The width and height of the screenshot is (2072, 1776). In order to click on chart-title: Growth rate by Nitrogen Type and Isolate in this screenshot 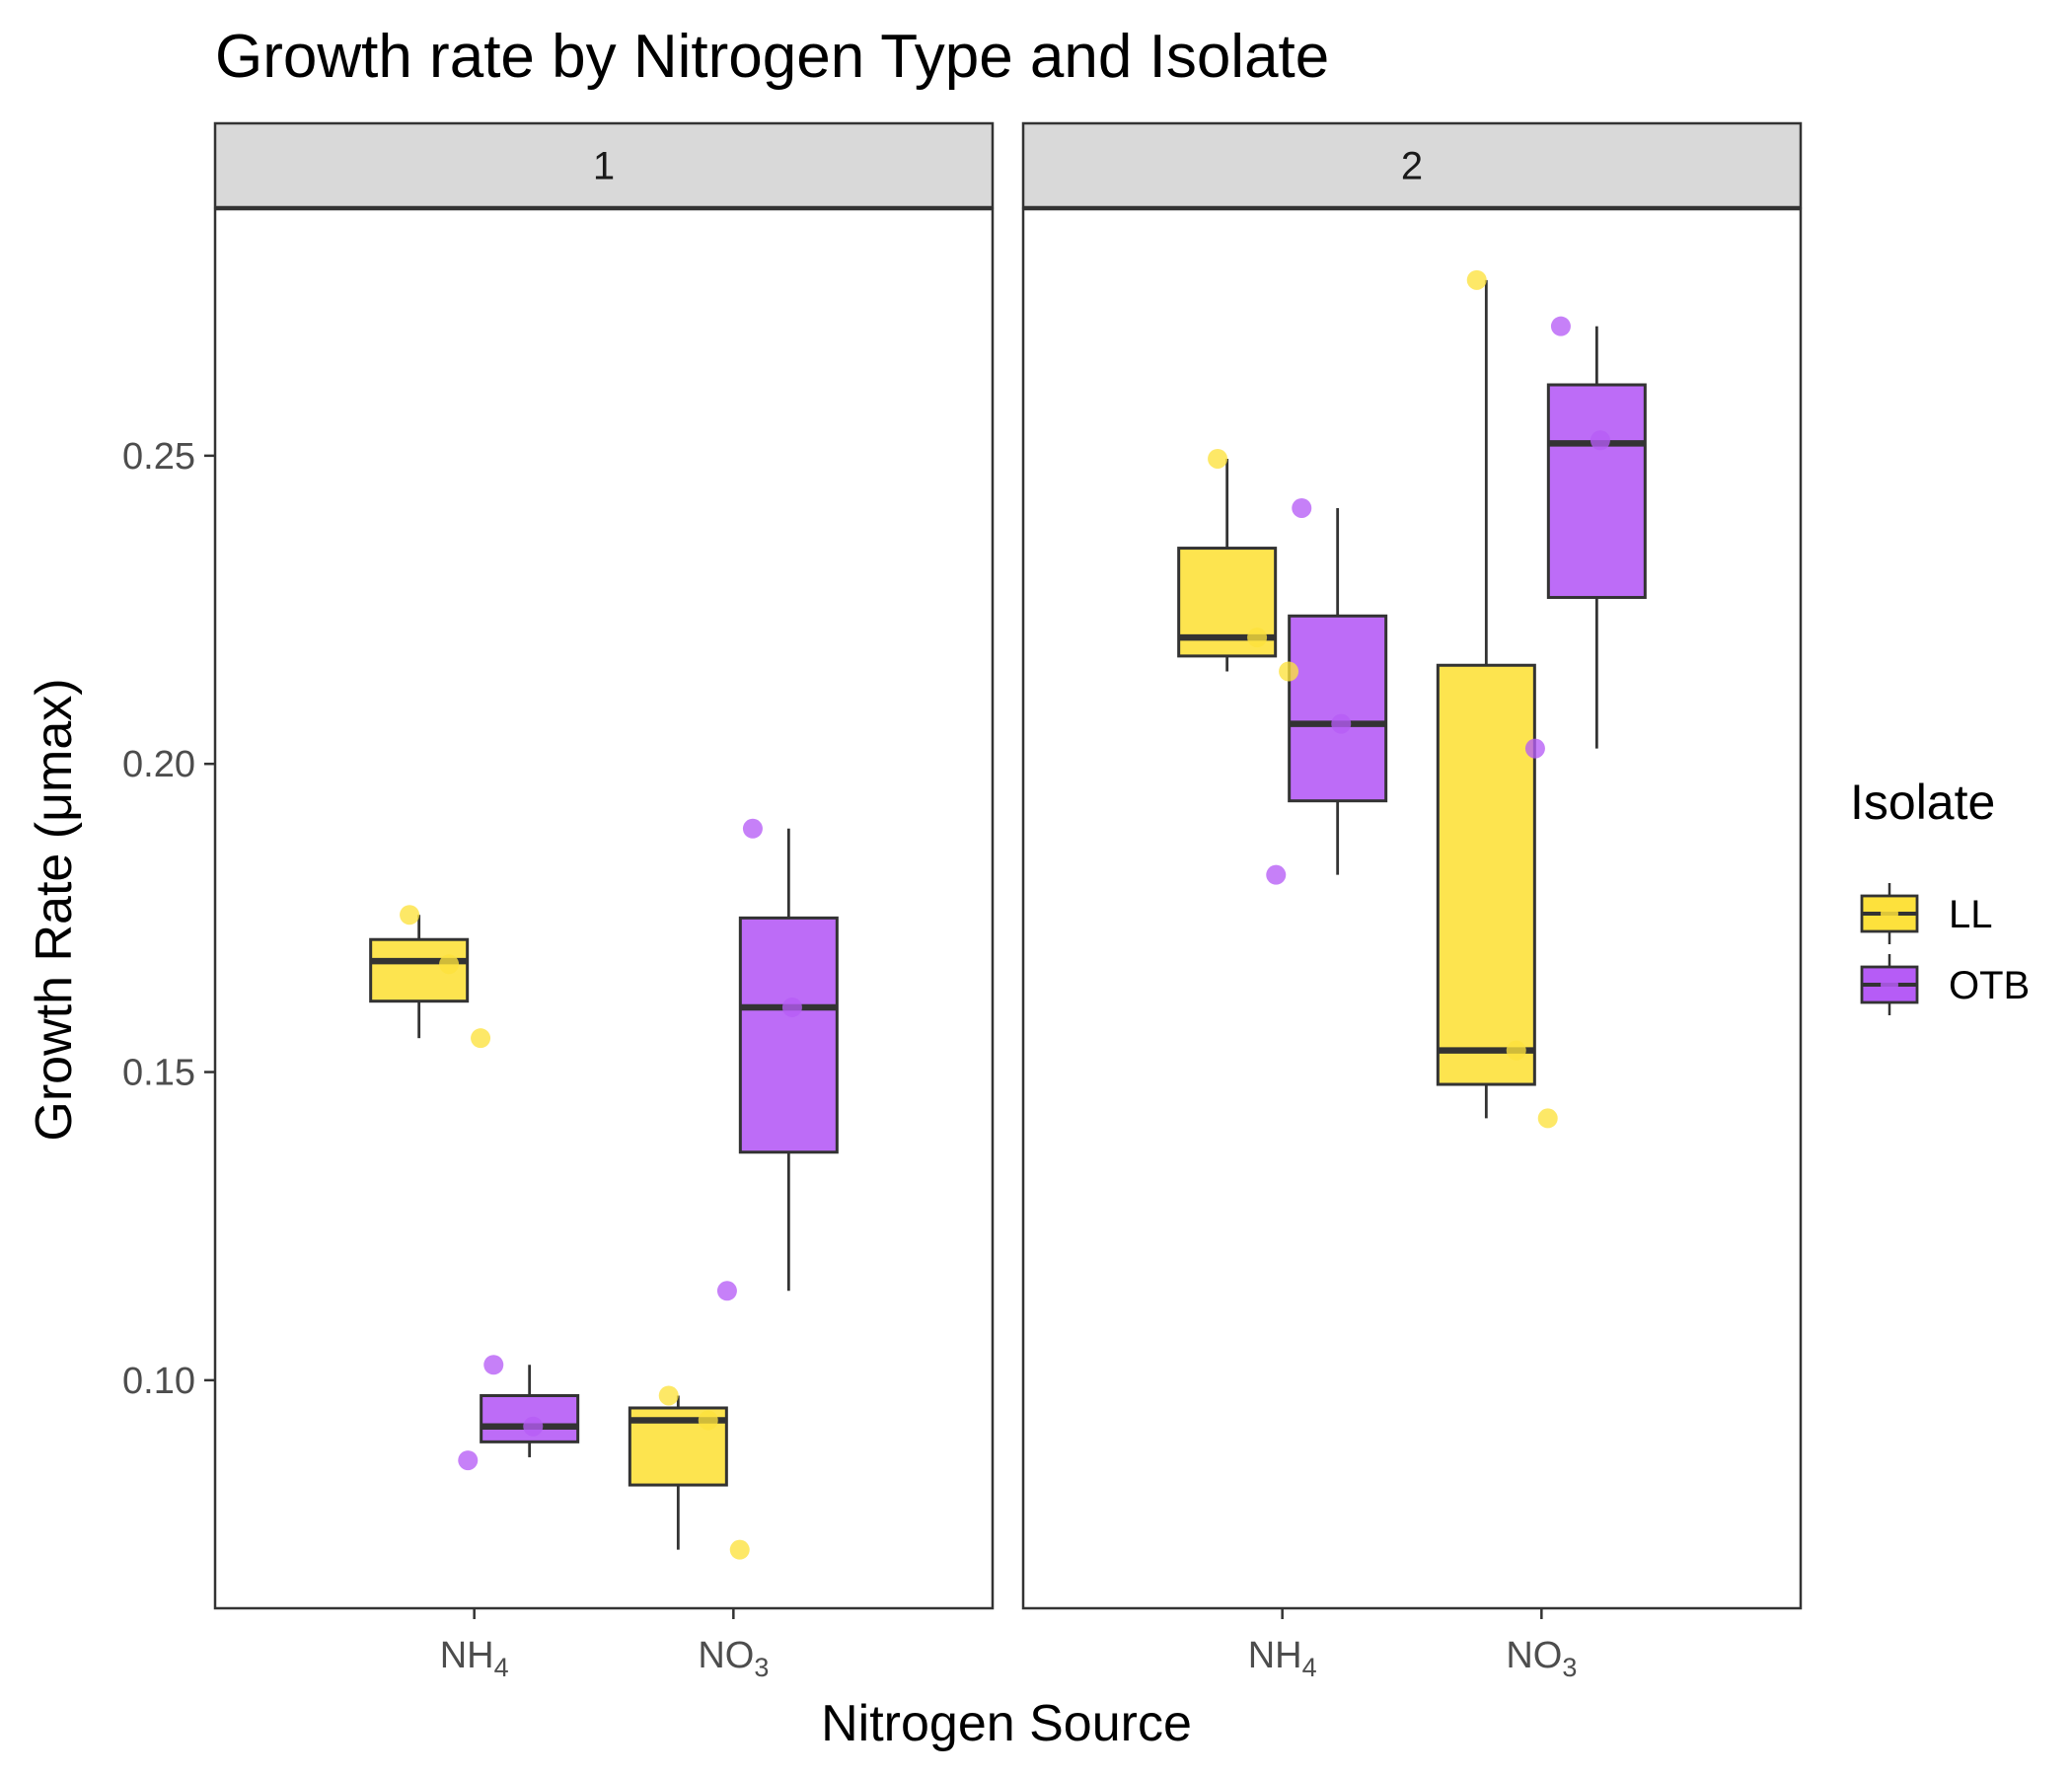, I will do `click(772, 57)`.